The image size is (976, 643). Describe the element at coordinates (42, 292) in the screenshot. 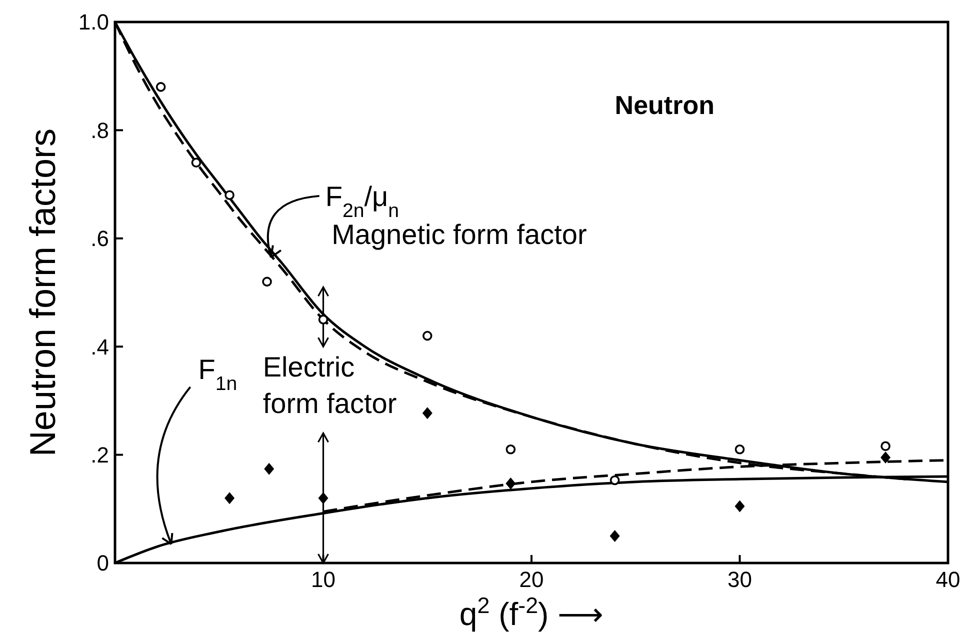

I see `y-axis-title: Neutron form factors` at that location.